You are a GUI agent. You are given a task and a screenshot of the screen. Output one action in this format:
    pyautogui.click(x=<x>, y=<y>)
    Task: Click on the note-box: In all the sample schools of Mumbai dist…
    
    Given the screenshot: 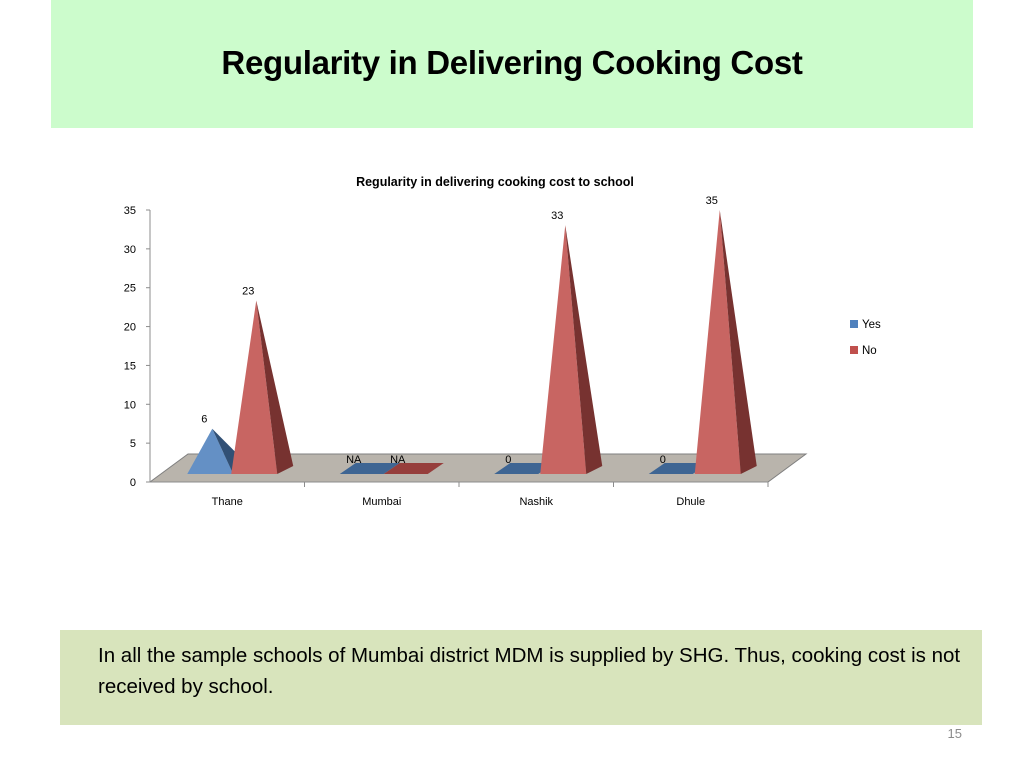 What is the action you would take?
    pyautogui.click(x=521, y=677)
    